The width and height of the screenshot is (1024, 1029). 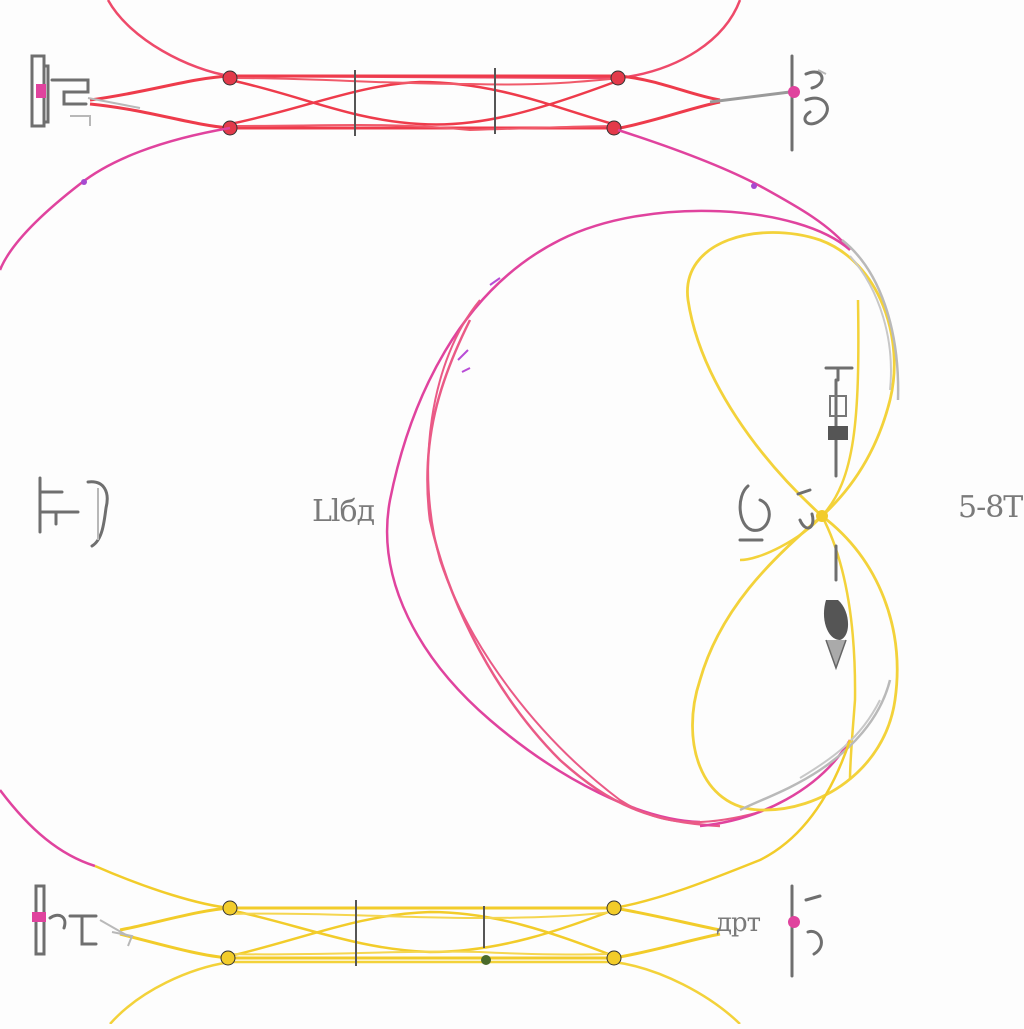 What do you see at coordinates (808, 103) in the screenshot?
I see `top-right-fixture` at bounding box center [808, 103].